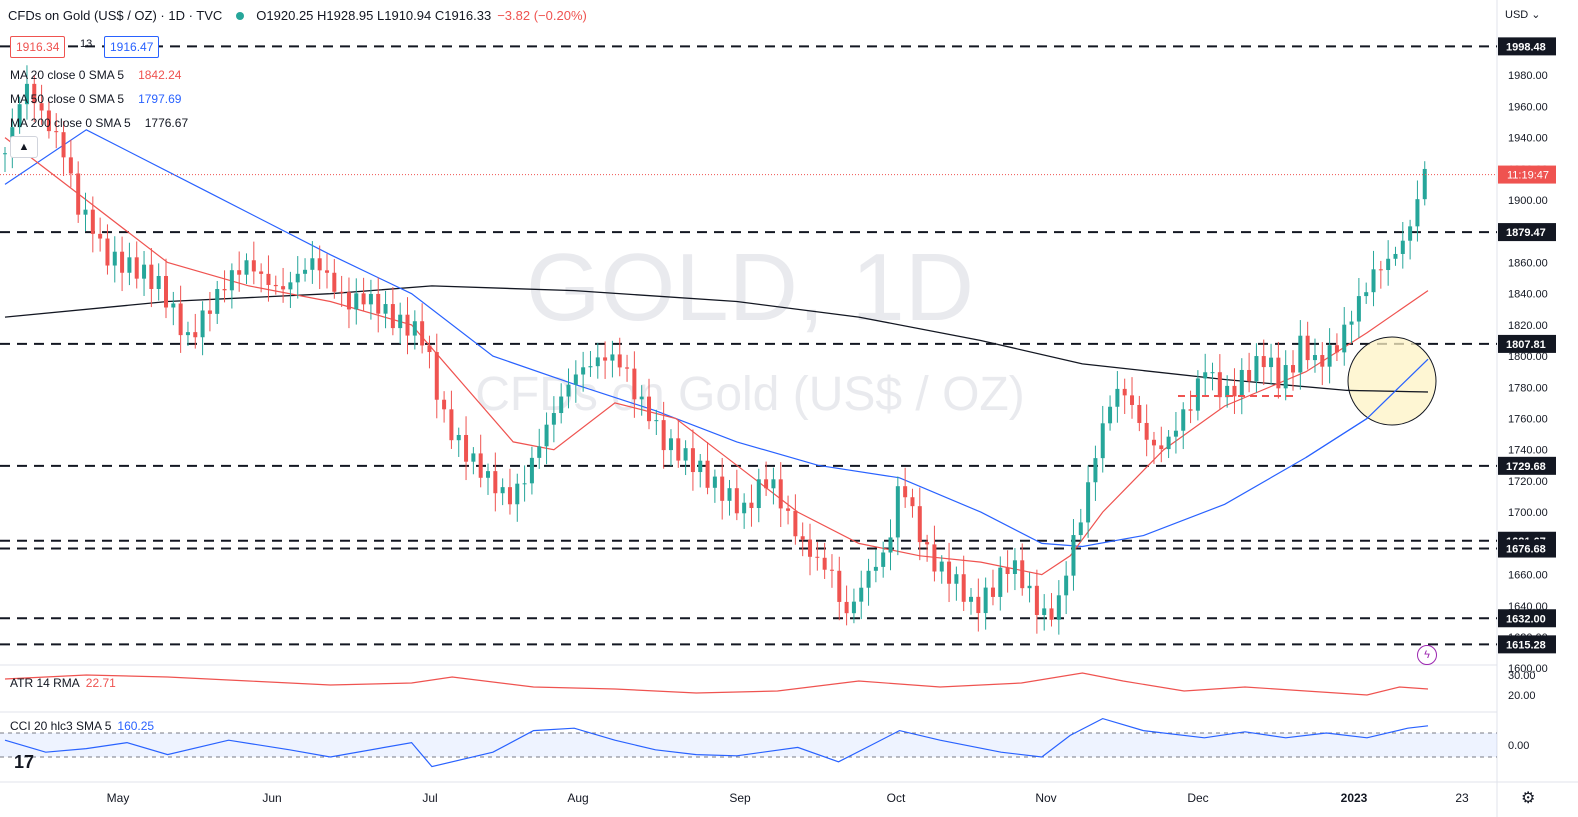 This screenshot has height=817, width=1578. What do you see at coordinates (1427, 655) in the screenshot?
I see `lightning-icon: ϟ` at bounding box center [1427, 655].